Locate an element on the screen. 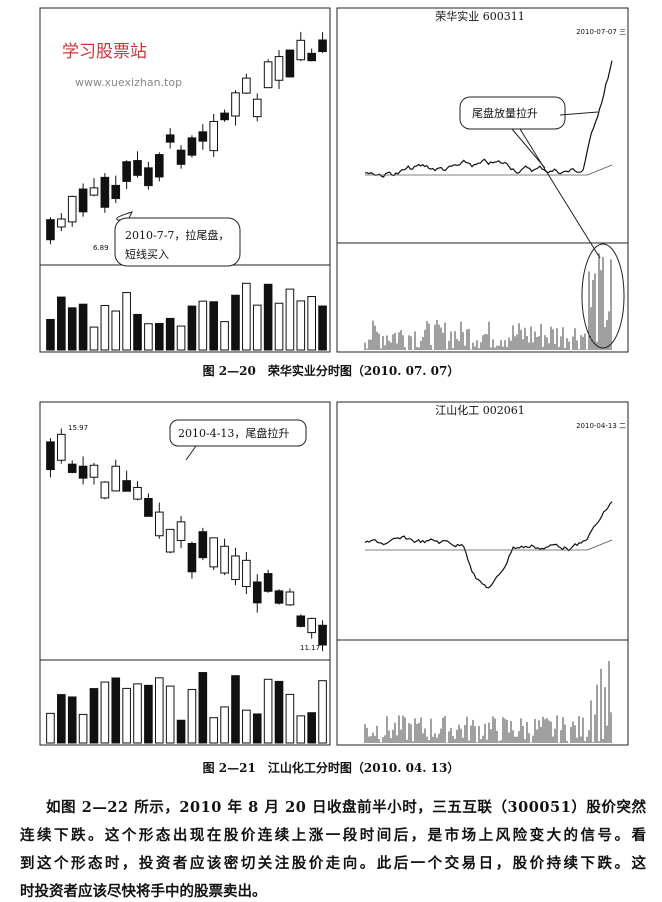  date: 2010-04-13 二 is located at coordinates (601, 426).